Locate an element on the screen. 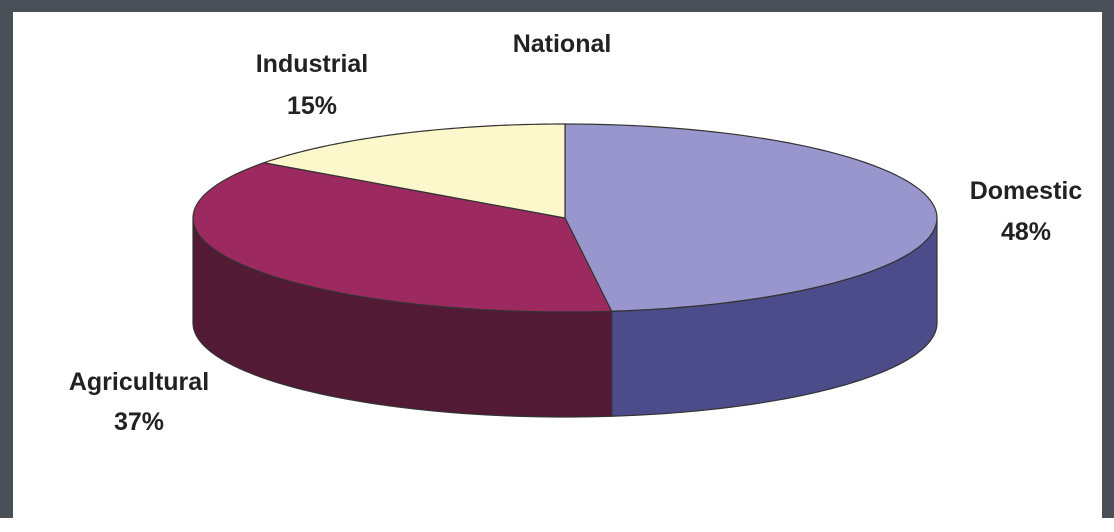 This screenshot has height=532, width=1114. slice-percent-industrial: 15% is located at coordinates (312, 106).